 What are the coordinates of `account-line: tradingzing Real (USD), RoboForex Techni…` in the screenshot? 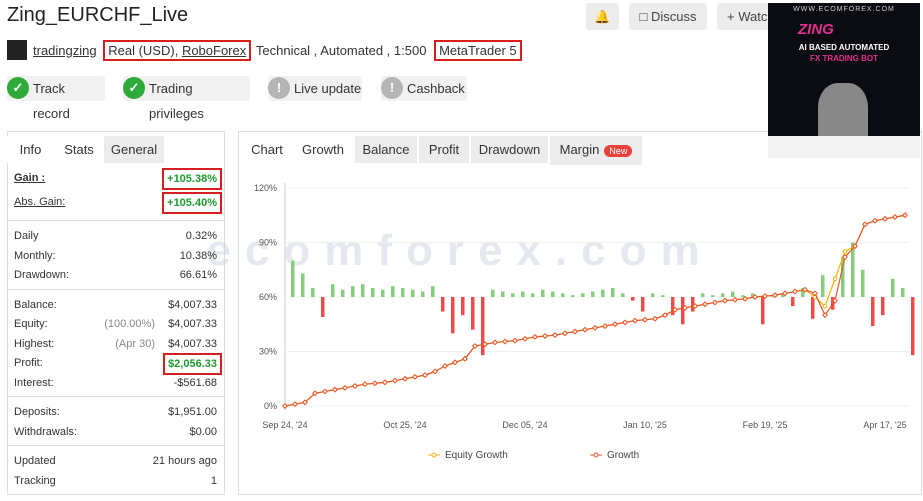 It's located at (277, 50).